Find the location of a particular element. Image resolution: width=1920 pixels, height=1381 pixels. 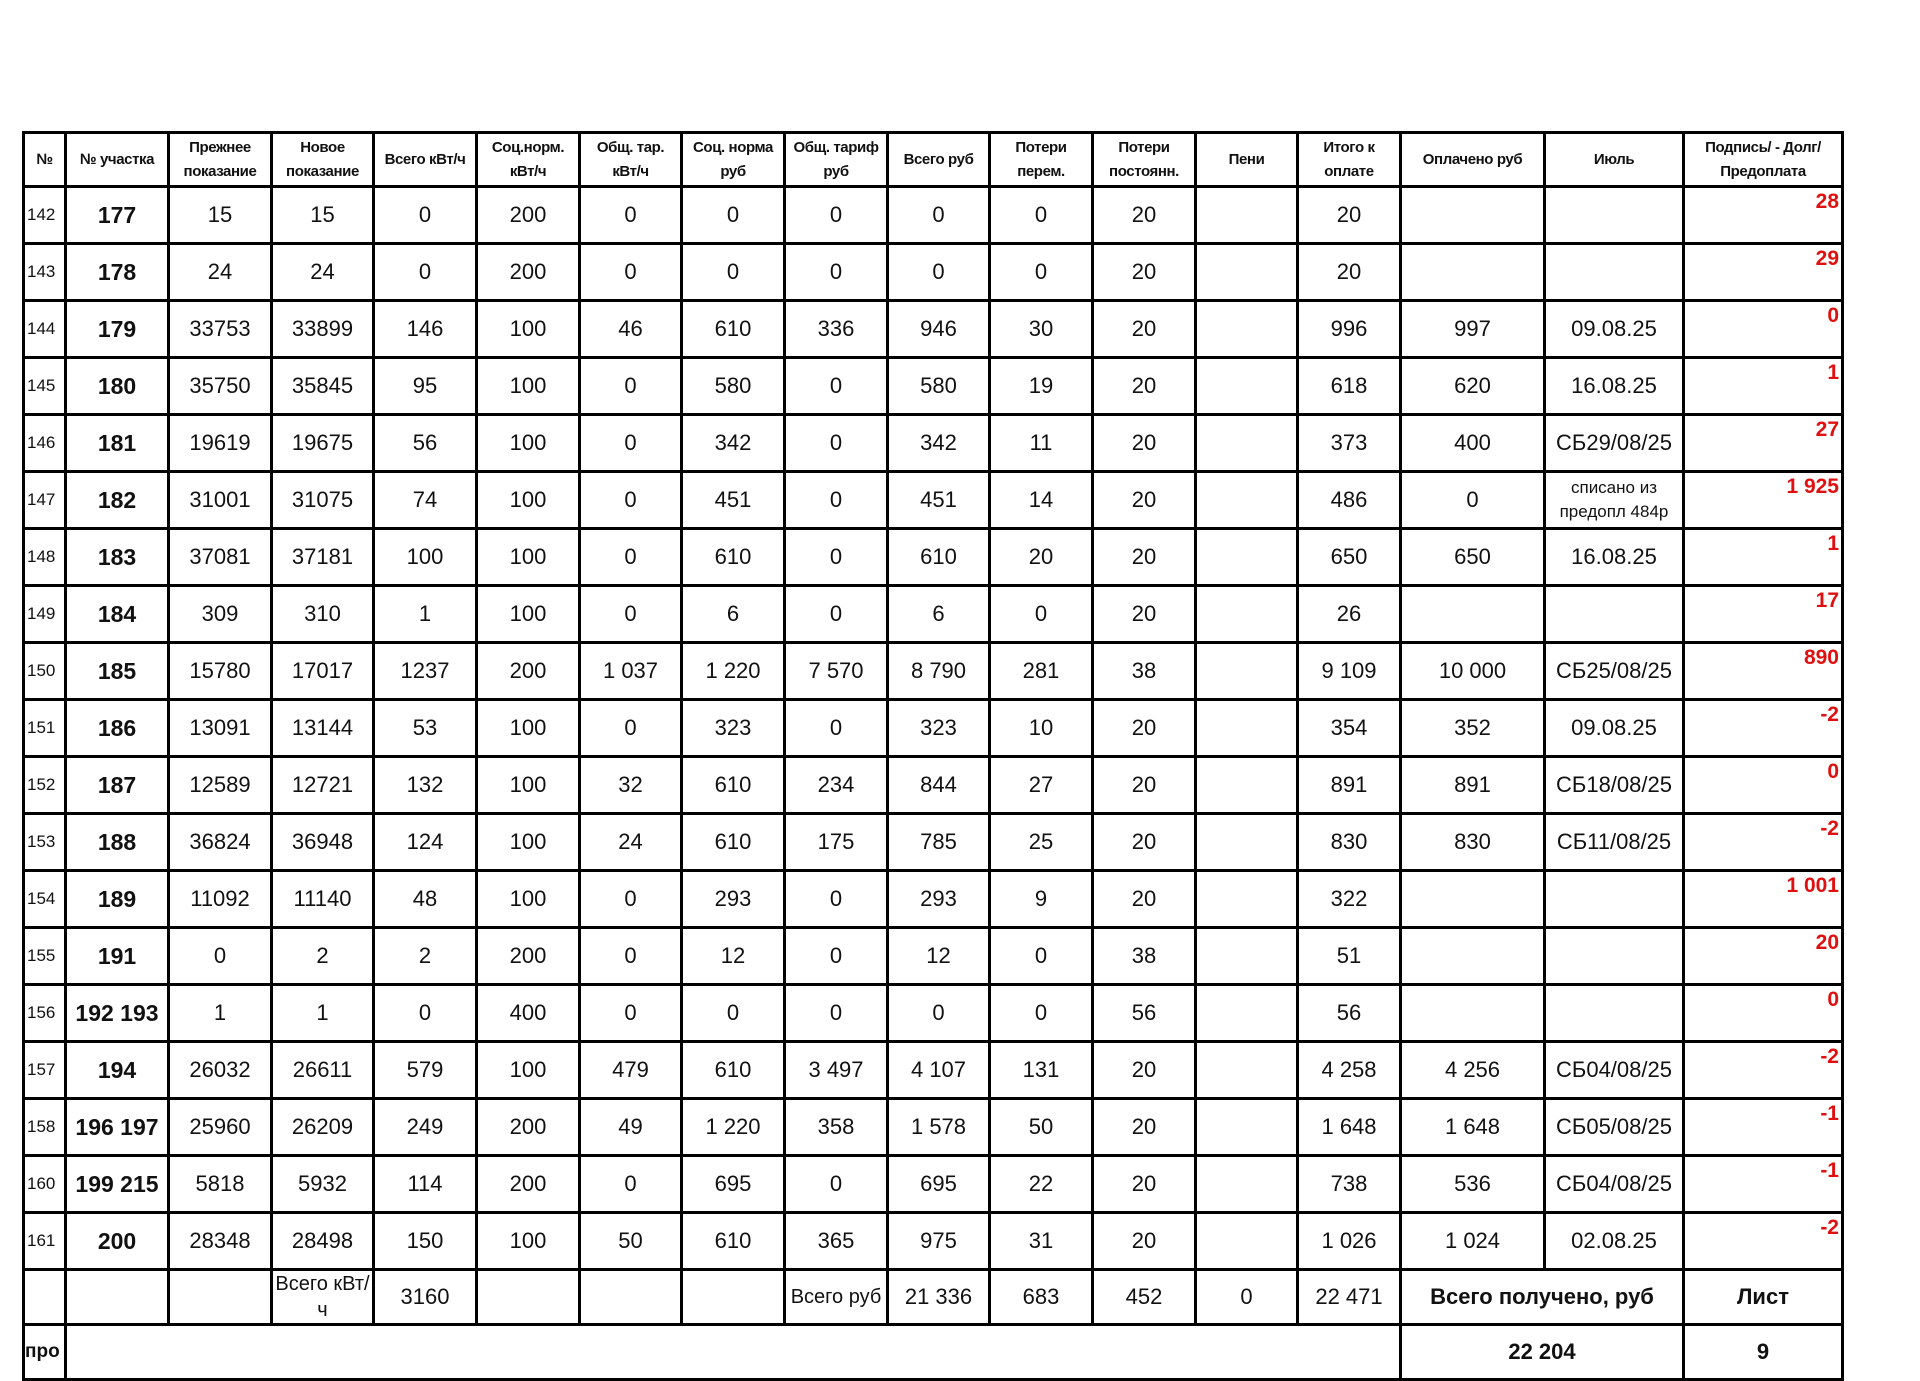

debt-prepayment: 1 is located at coordinates (1763, 386).